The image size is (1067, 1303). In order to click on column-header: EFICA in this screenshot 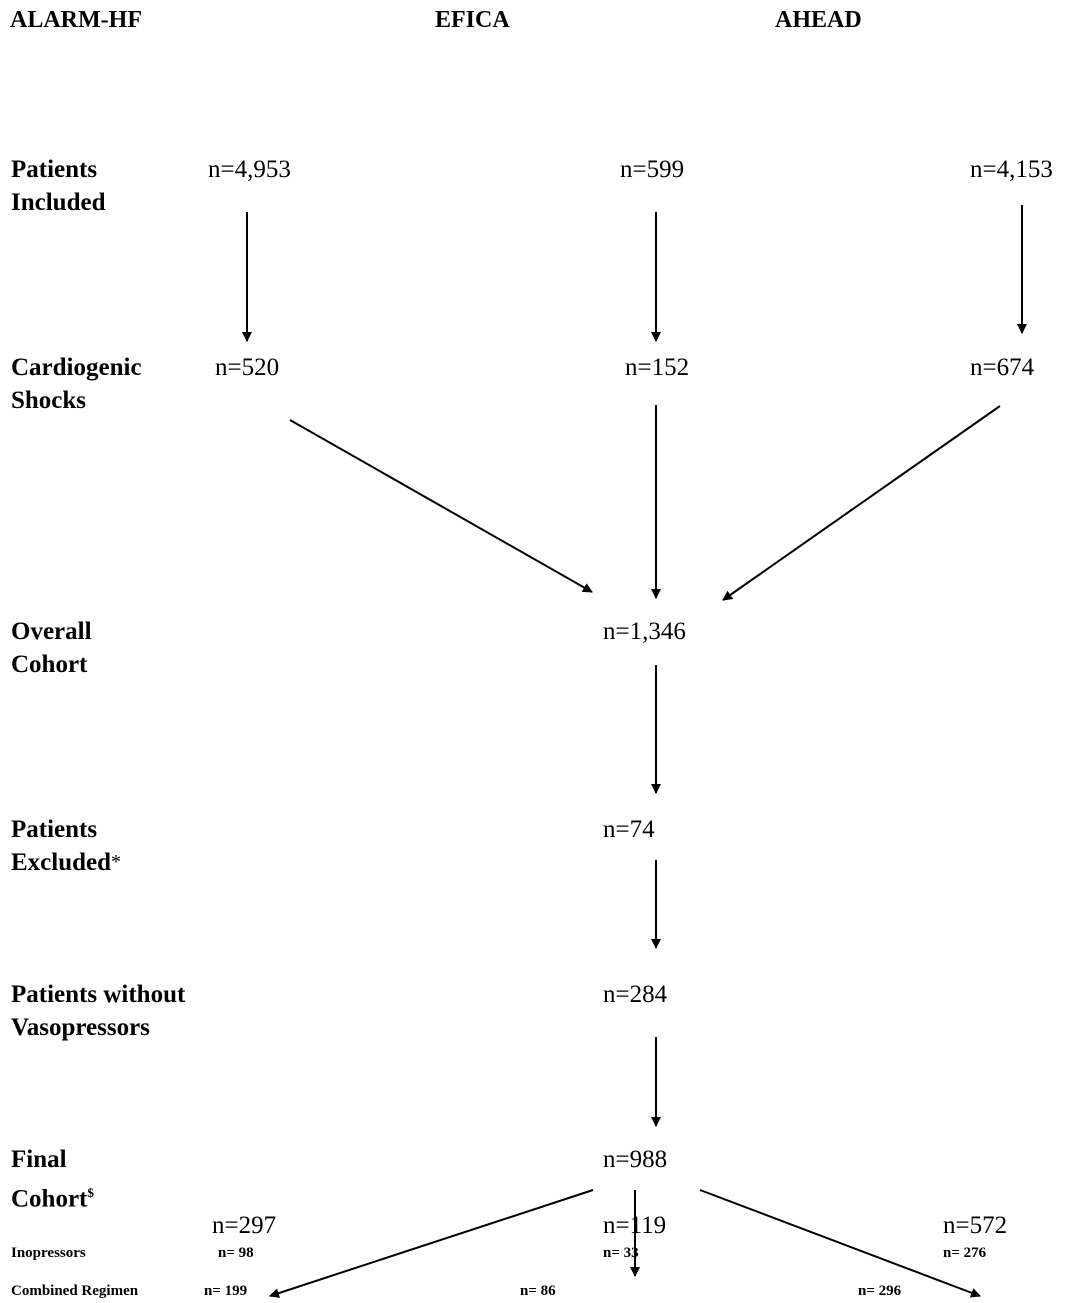, I will do `click(472, 20)`.